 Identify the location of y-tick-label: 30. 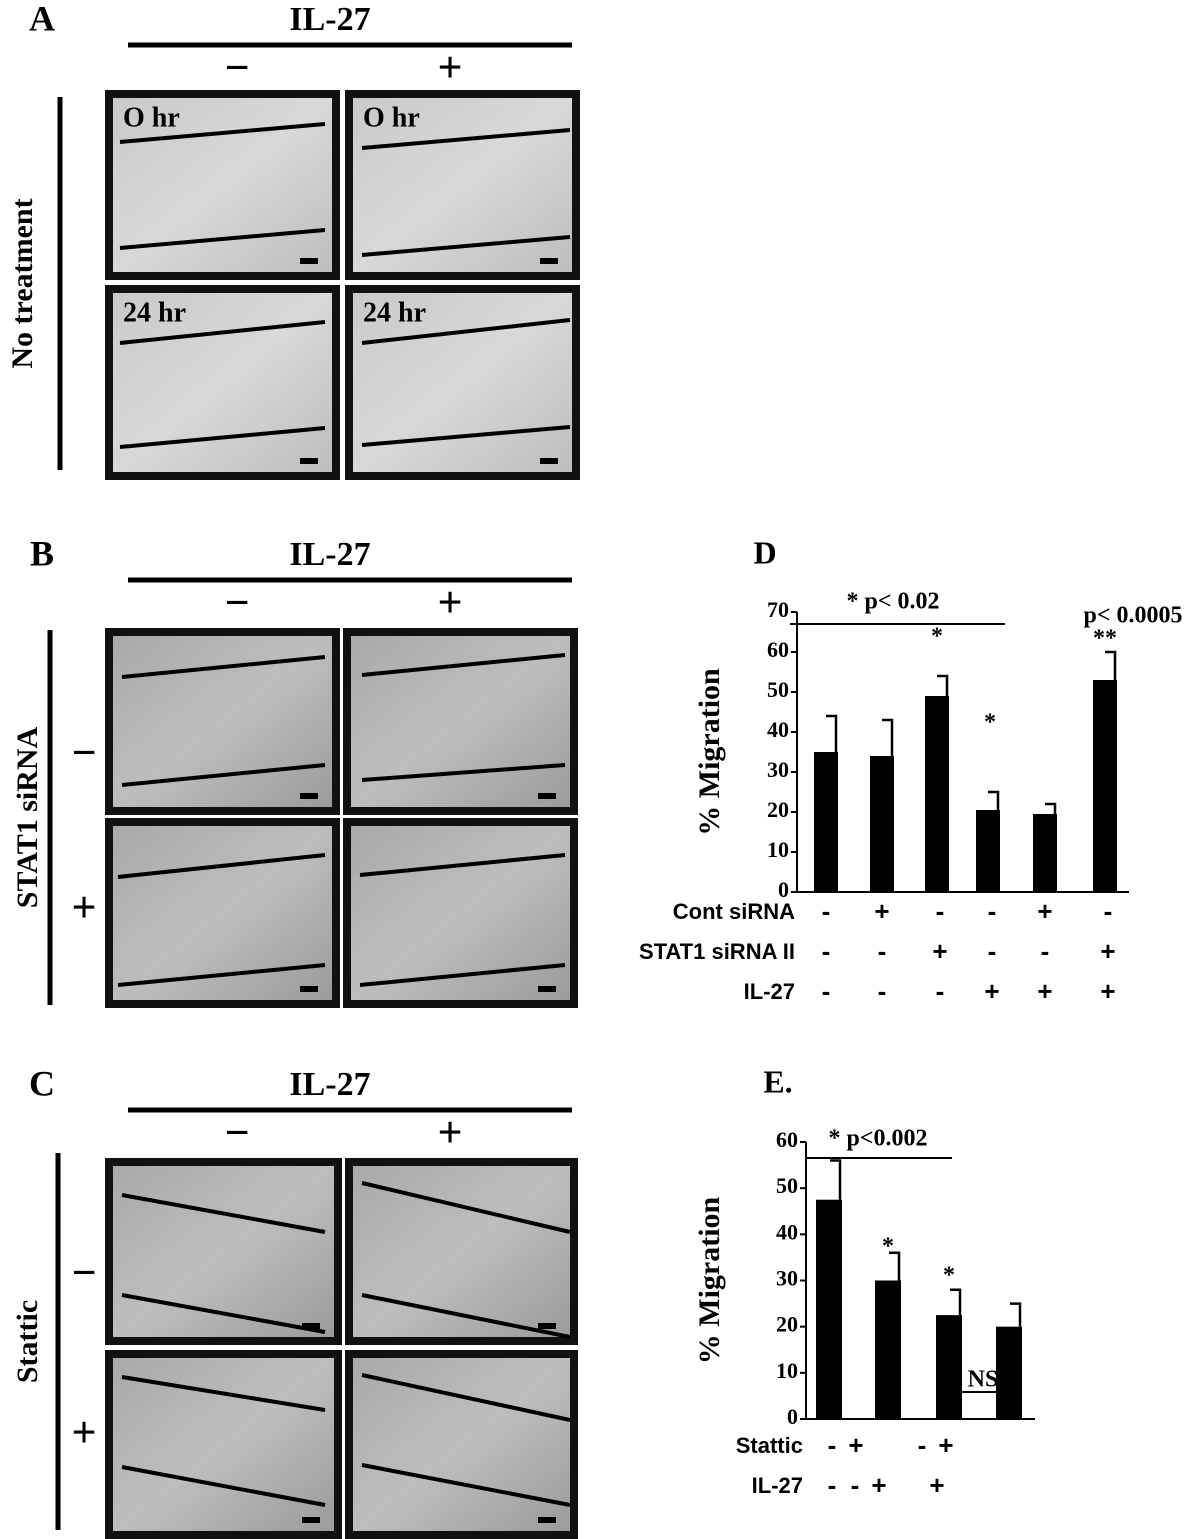
(778, 769).